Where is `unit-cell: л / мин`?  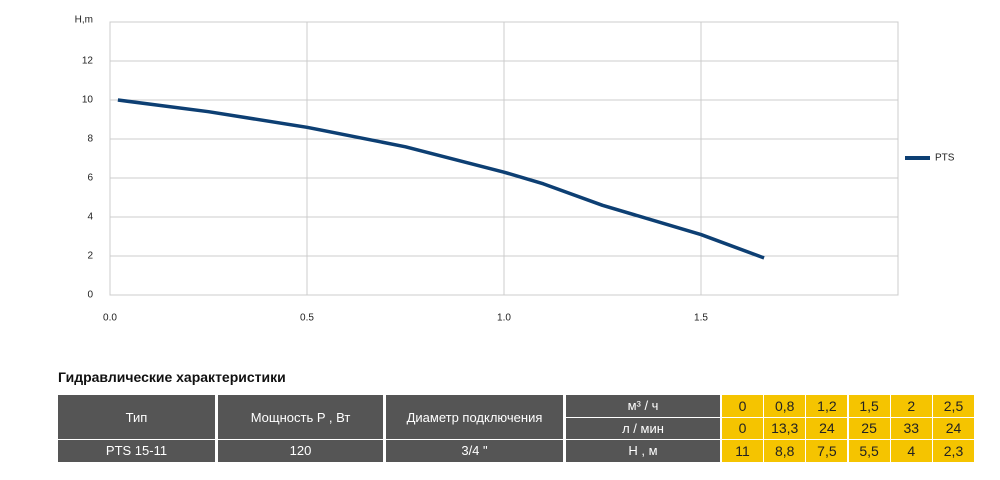 unit-cell: л / мин is located at coordinates (643, 428).